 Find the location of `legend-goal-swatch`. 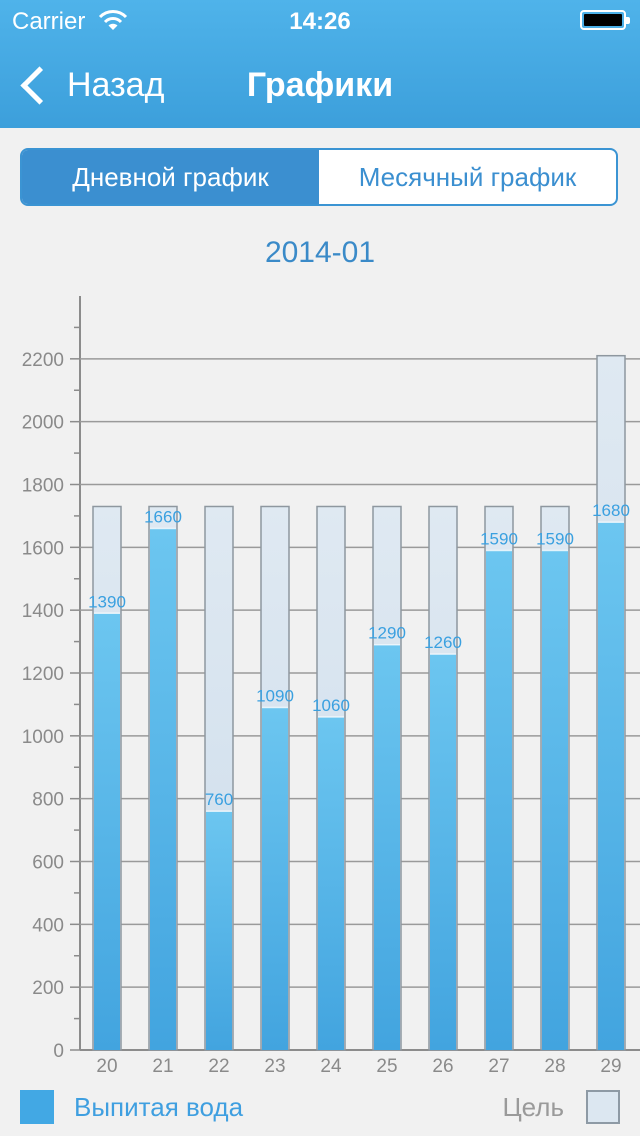

legend-goal-swatch is located at coordinates (603, 1107).